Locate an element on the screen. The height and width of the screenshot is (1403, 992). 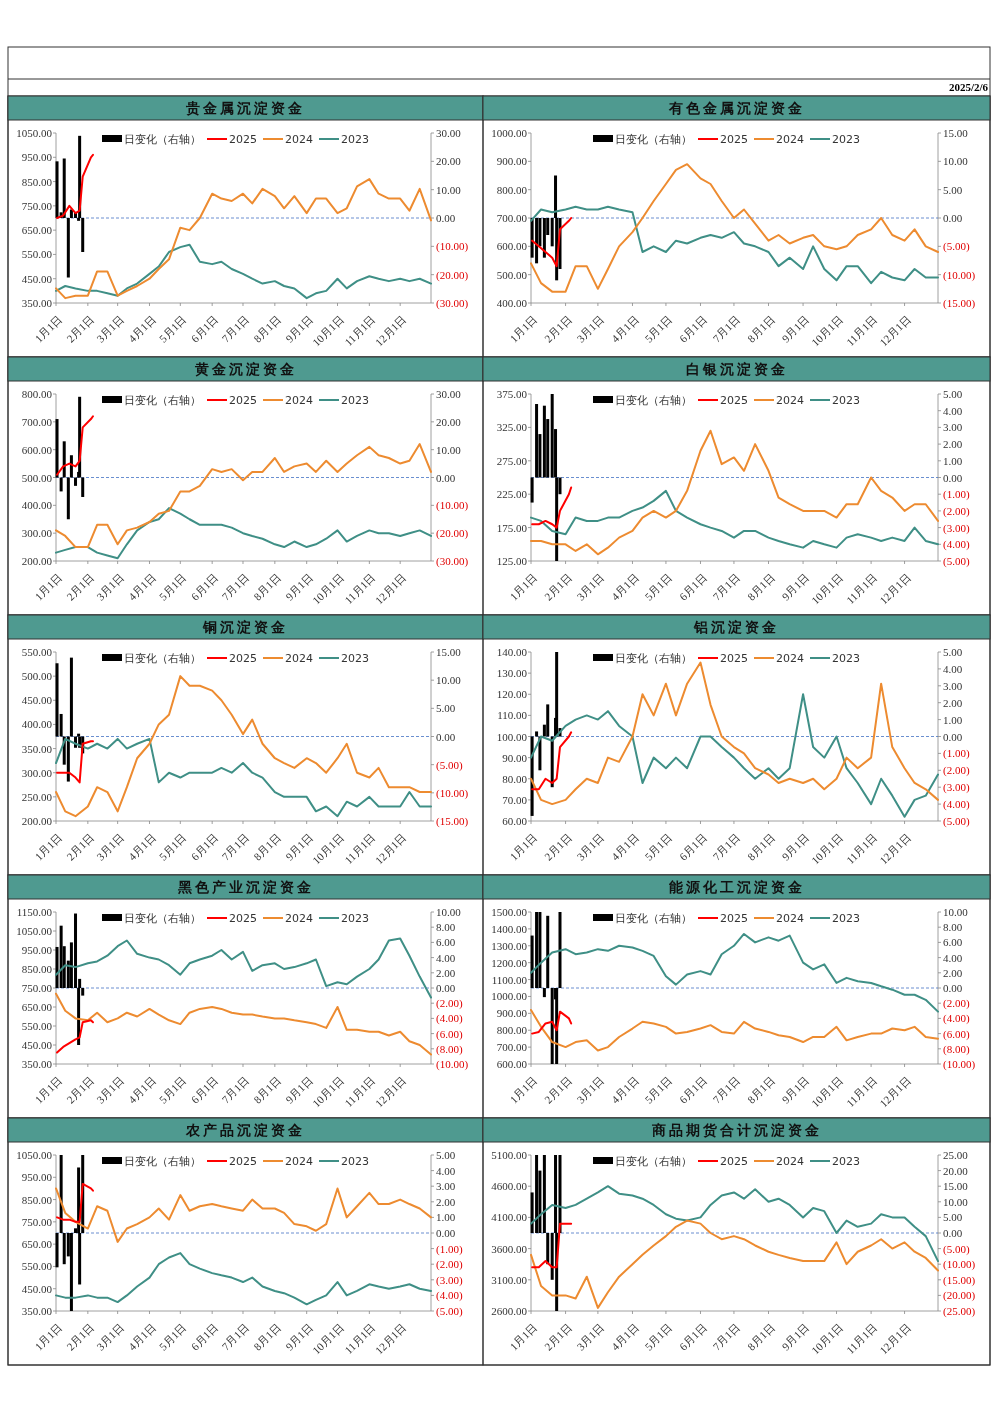
y-tick-label: 375.00 is located at coordinates (512, 394).